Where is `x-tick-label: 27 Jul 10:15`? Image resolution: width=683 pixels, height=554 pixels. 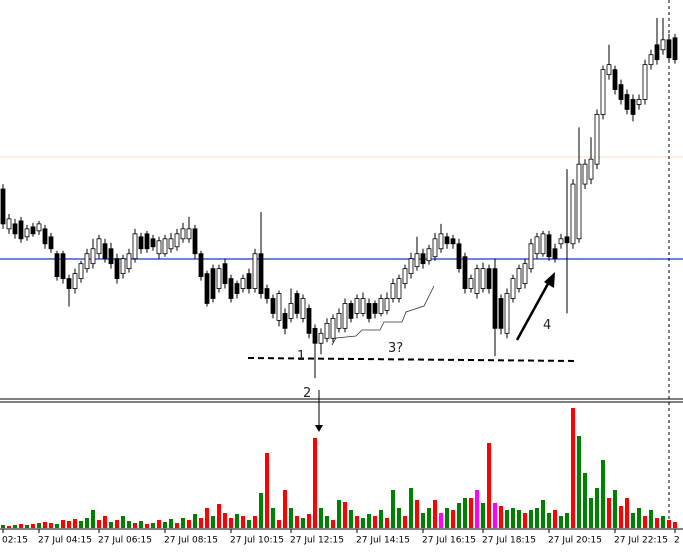
x-tick-label: 27 Jul 10:15 is located at coordinates (257, 541).